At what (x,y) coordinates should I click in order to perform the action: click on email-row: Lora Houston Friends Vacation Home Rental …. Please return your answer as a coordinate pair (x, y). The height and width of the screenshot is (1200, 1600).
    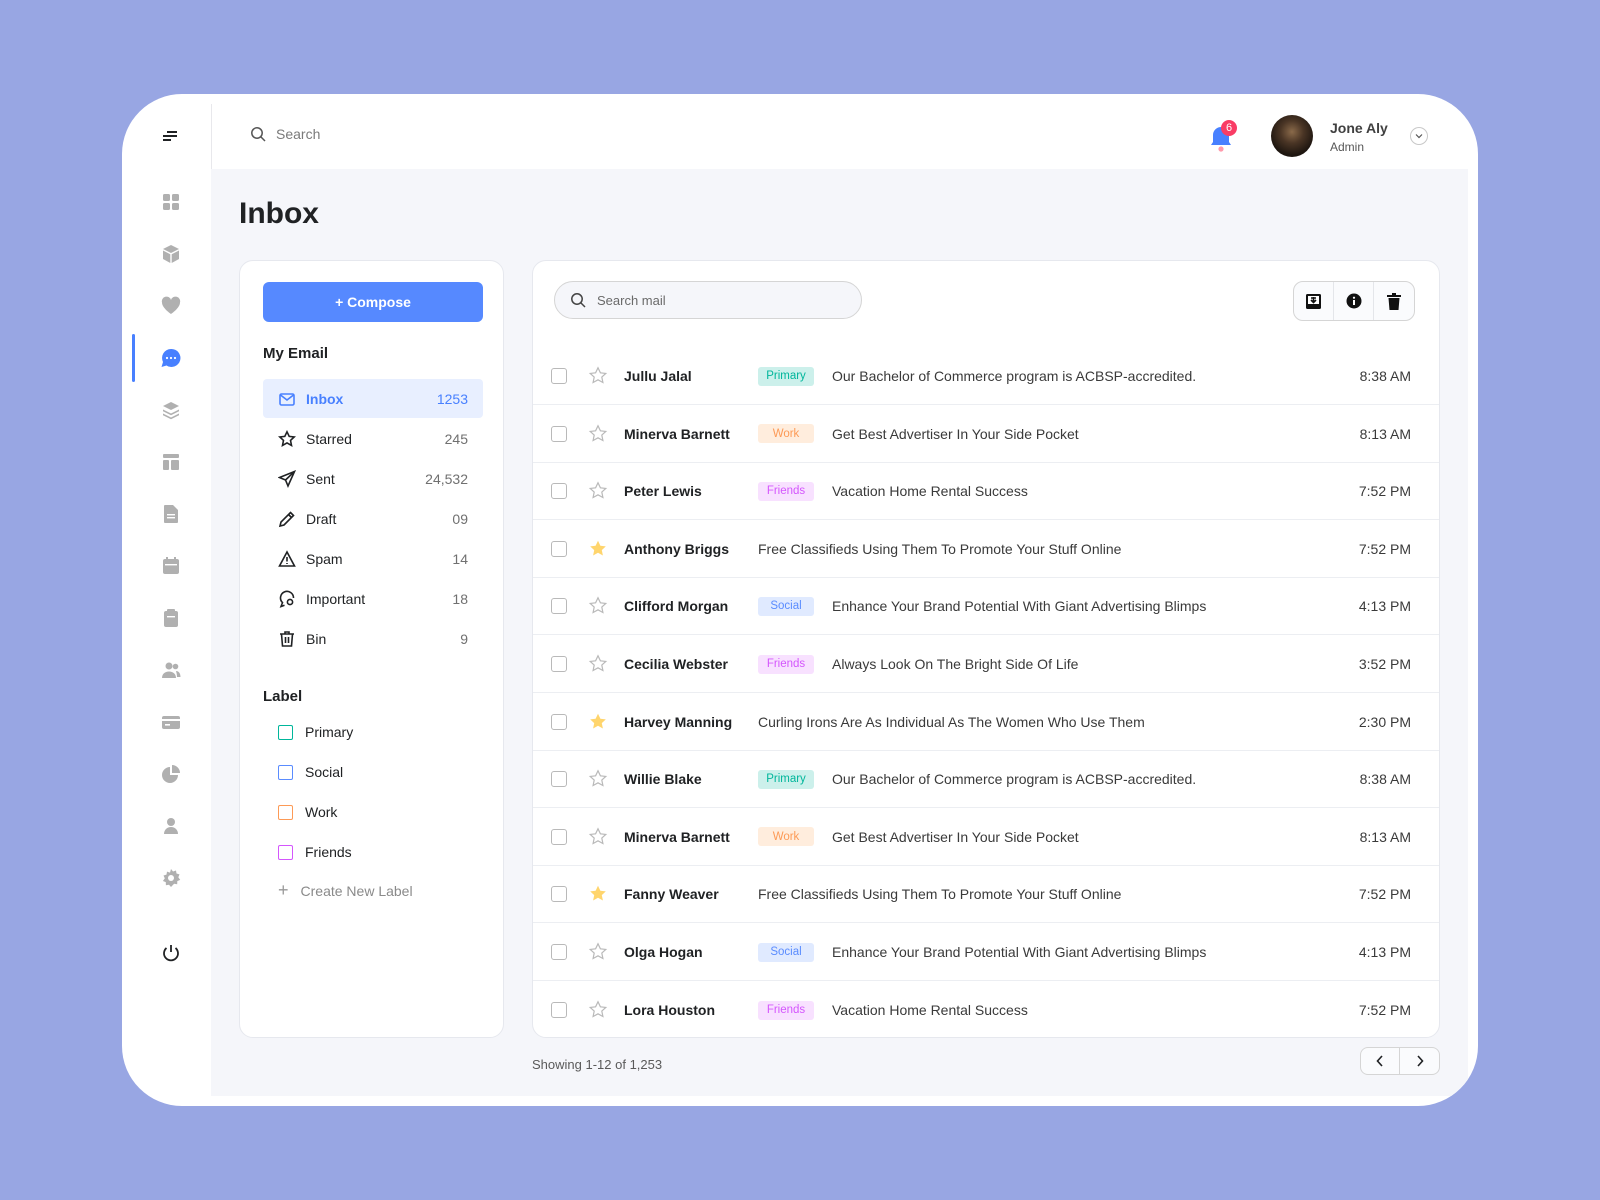
    Looking at the image, I should click on (986, 1010).